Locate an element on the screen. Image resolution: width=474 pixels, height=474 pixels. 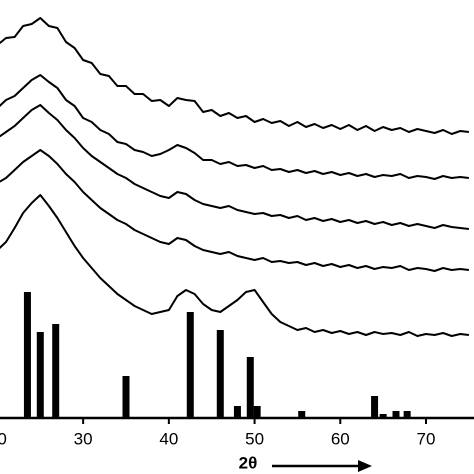
arrow-head is located at coordinates (365, 466).